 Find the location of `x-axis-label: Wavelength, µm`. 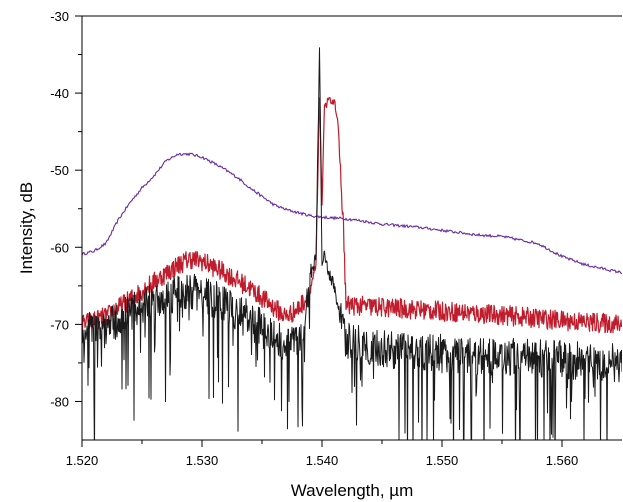

x-axis-label: Wavelength, µm is located at coordinates (352, 490).